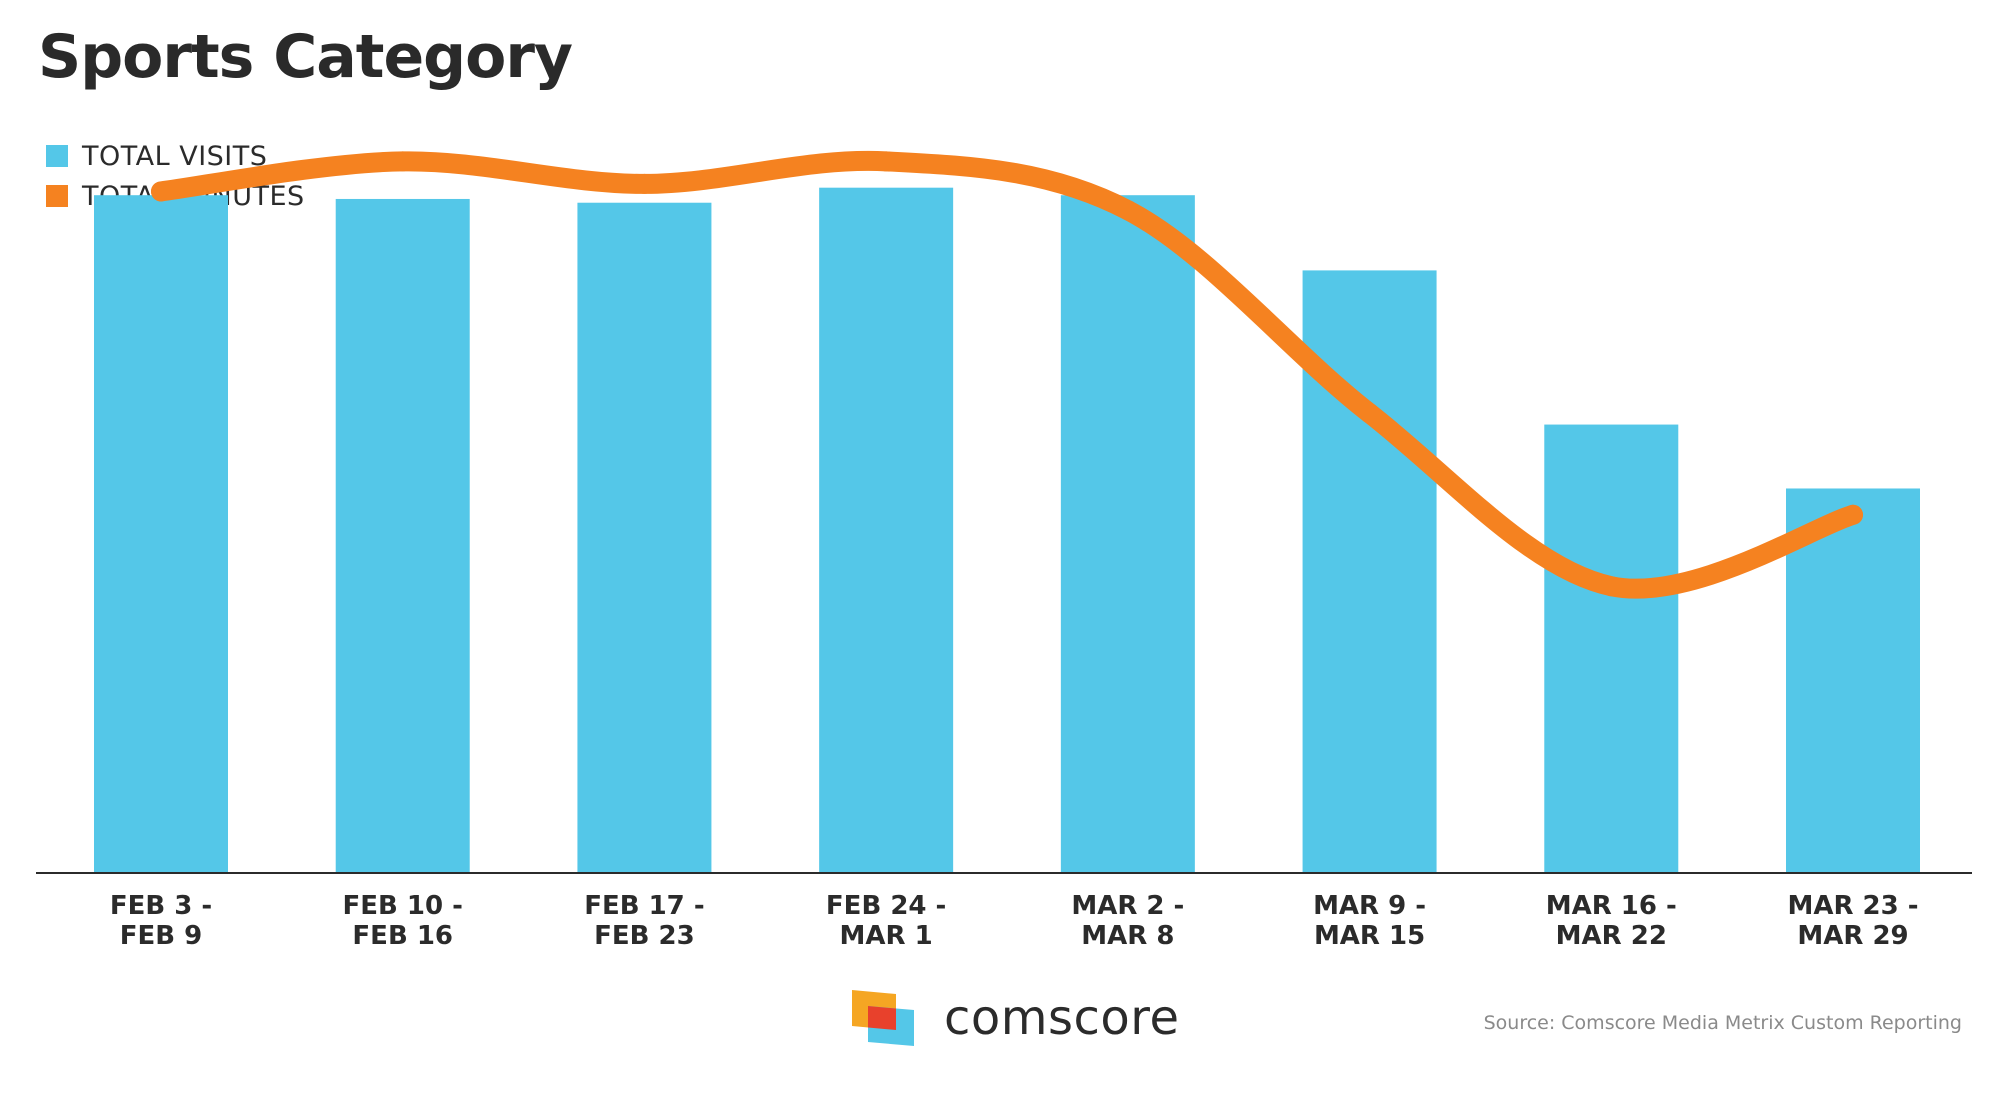 The height and width of the screenshot is (1101, 2000). Describe the element at coordinates (1852, 936) in the screenshot. I see `x-tick-label-8-line-2: MAR 29` at that location.